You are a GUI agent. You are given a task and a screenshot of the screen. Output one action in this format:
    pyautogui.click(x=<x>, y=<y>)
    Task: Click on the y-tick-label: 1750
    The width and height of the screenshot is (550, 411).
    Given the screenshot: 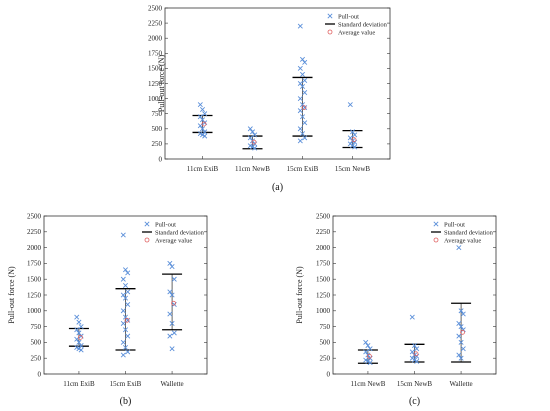 What is the action you would take?
    pyautogui.click(x=323, y=264)
    